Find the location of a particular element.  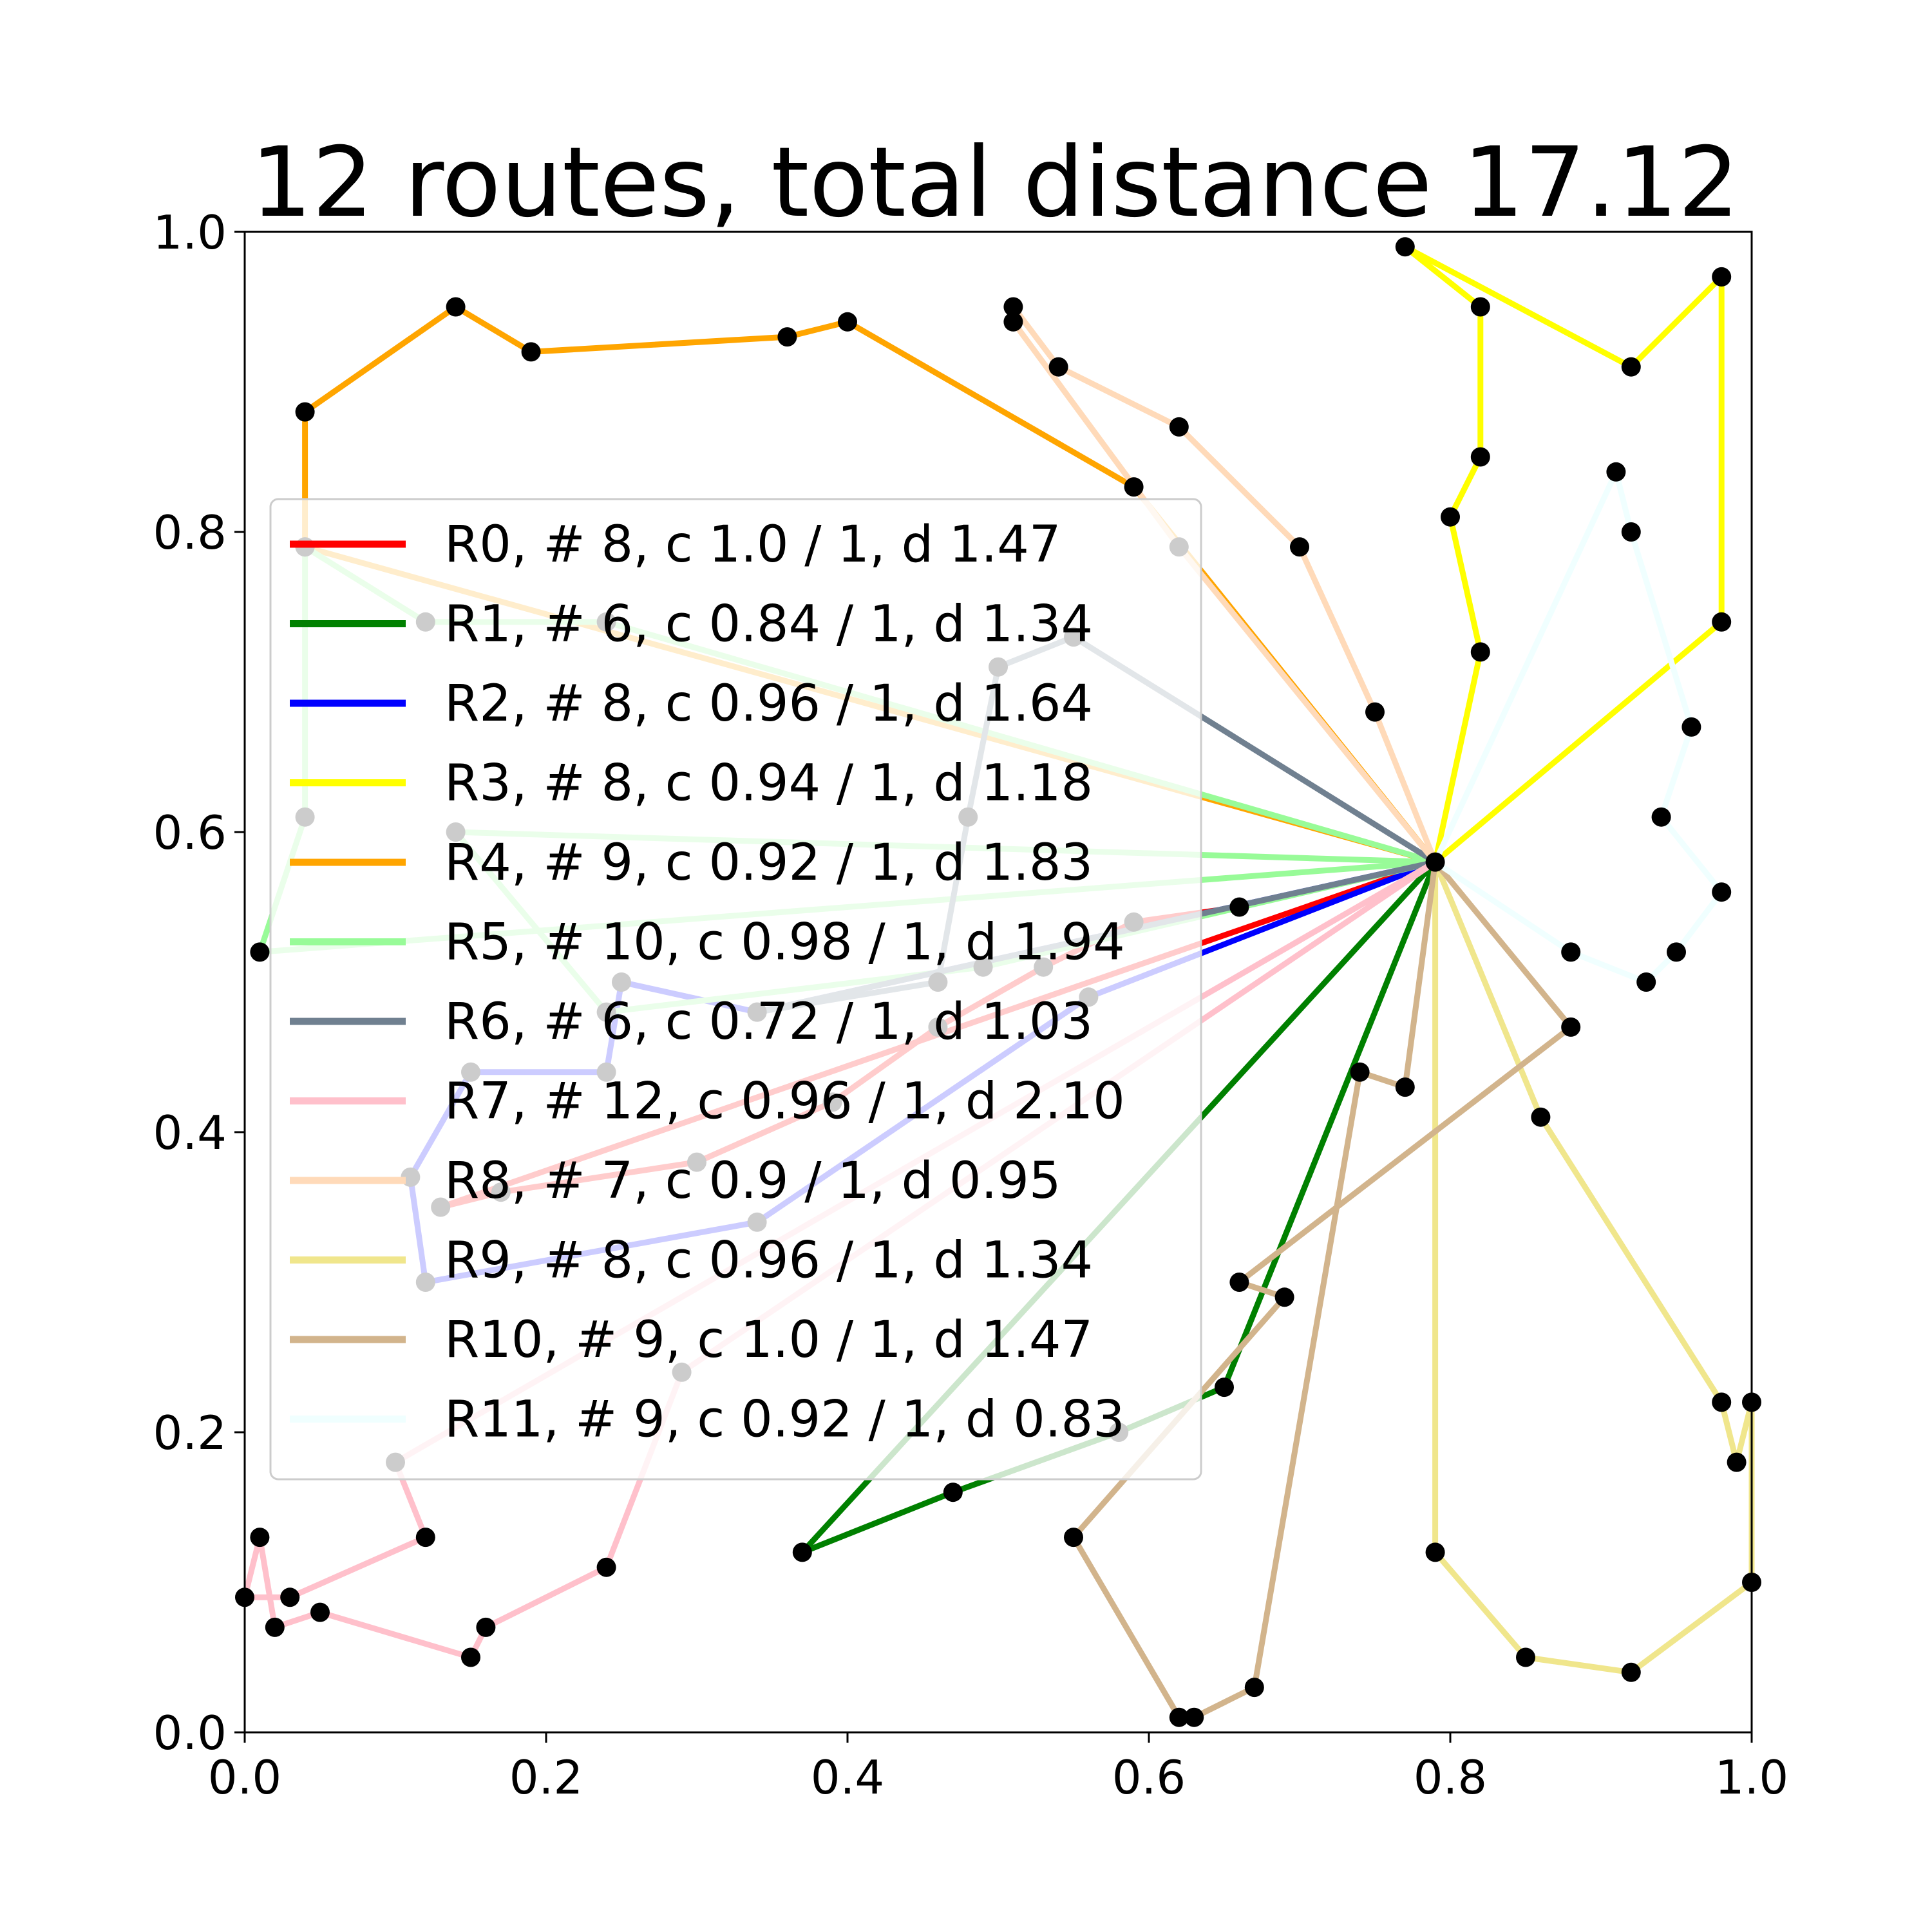

x-tick-label: 0.0 is located at coordinates (245, 1777).